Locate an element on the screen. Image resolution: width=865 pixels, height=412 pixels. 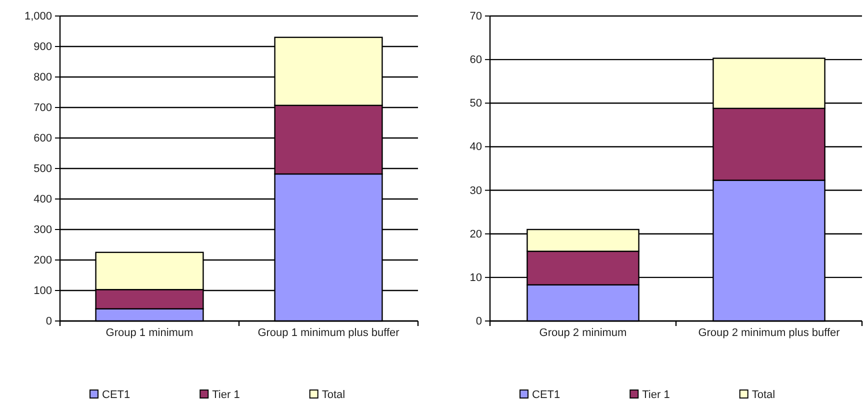
y-tick-label: 1,000 is located at coordinates (38, 16).